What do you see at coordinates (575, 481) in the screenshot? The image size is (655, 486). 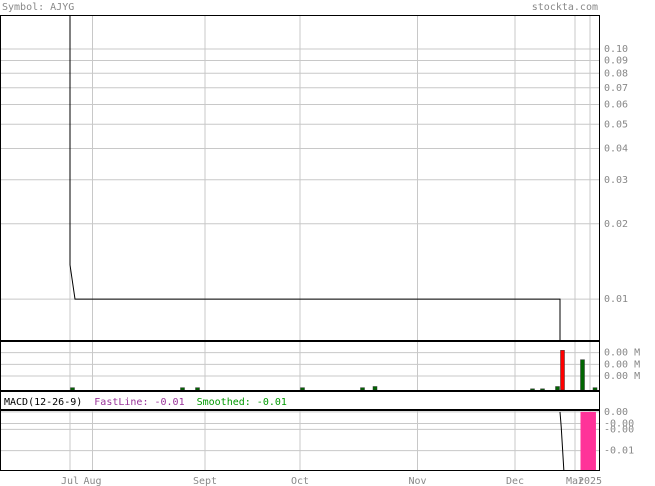 I see `x-tick-label: Mar` at bounding box center [575, 481].